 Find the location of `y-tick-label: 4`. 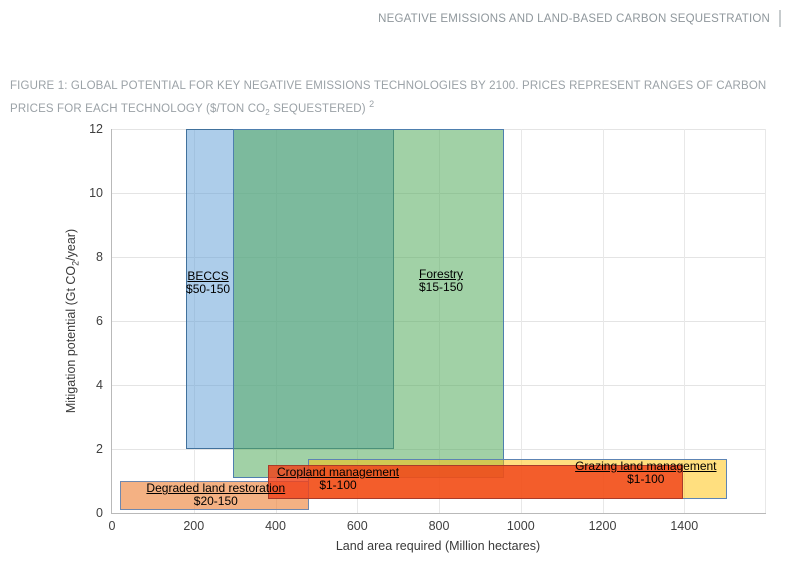

y-tick-label: 4 is located at coordinates (99, 385).